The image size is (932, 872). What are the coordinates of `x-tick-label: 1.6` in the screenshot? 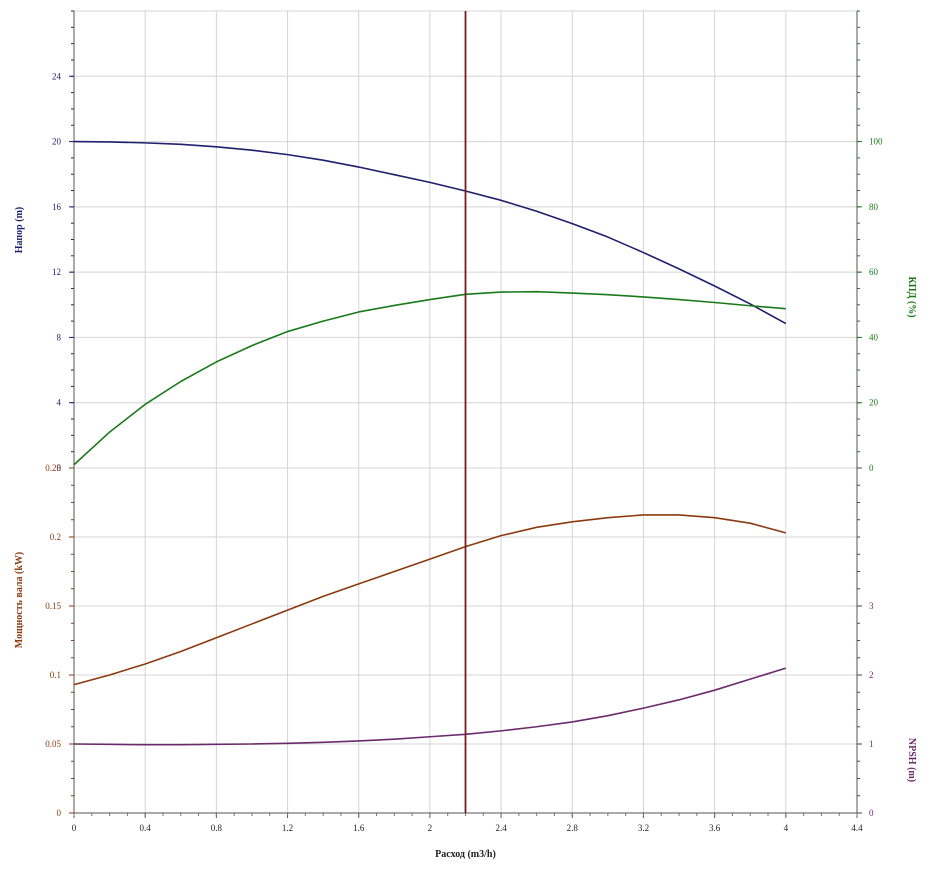 It's located at (359, 828).